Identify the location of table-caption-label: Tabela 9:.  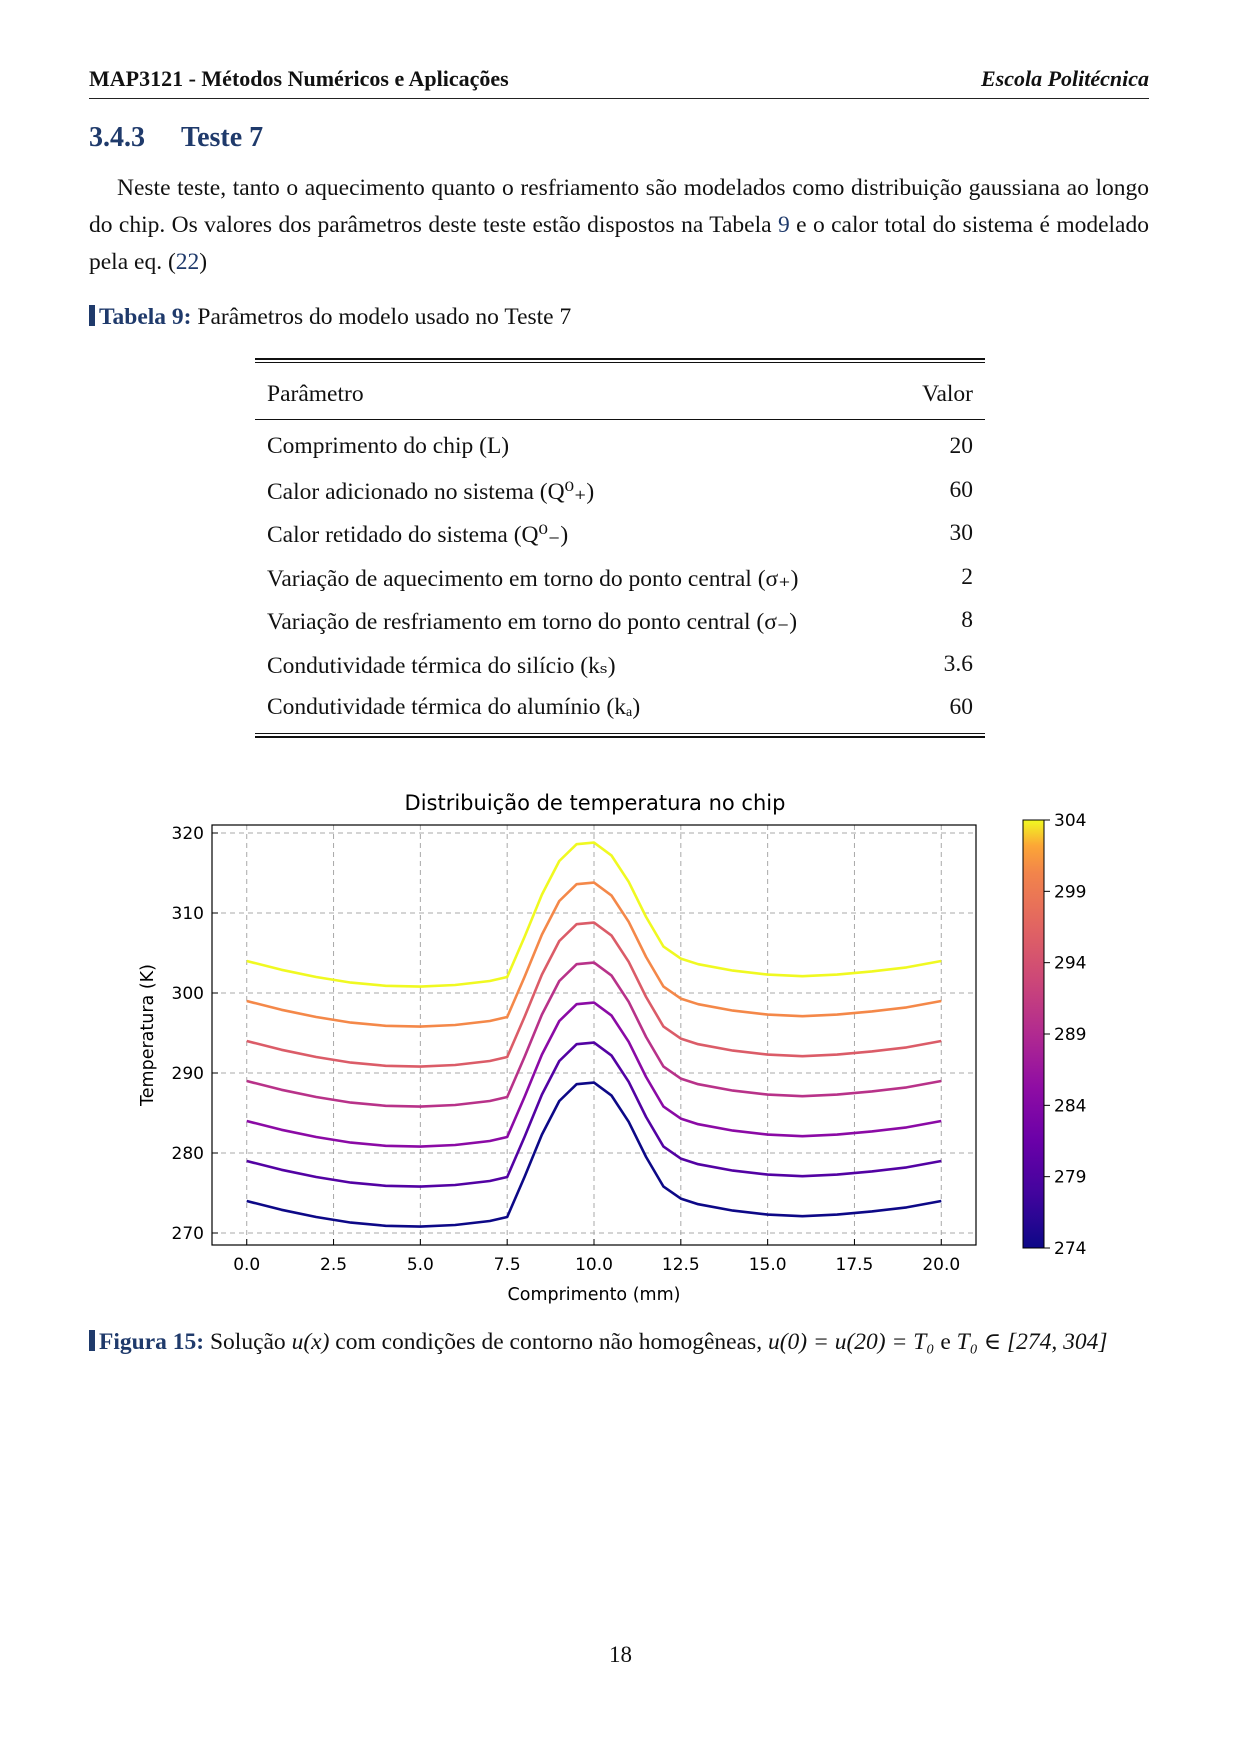
(145, 317).